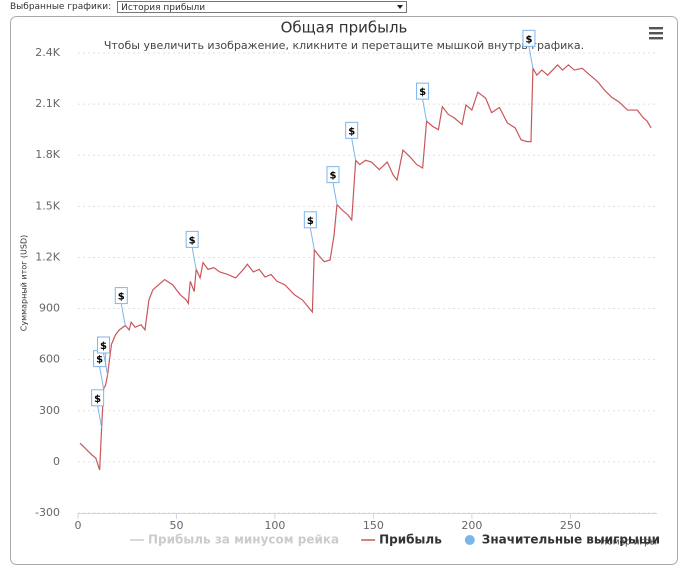  Describe the element at coordinates (570, 525) in the screenshot. I see `x-tick-label: 250` at that location.